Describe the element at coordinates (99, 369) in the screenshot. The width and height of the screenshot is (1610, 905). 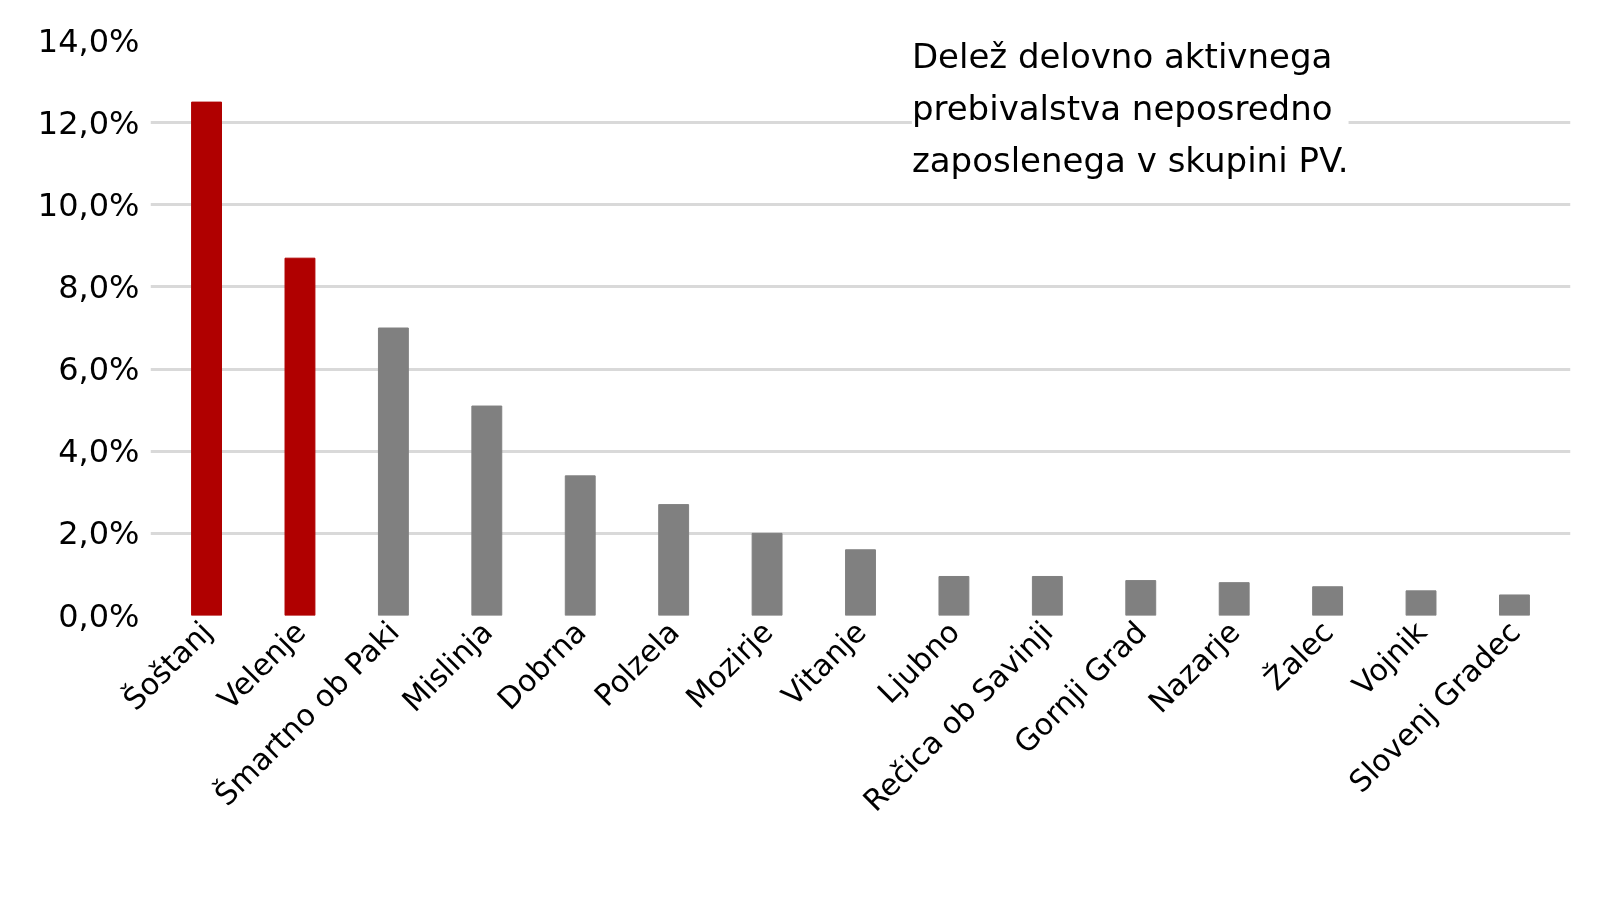
I see `y-tick-label: 6,0%` at that location.